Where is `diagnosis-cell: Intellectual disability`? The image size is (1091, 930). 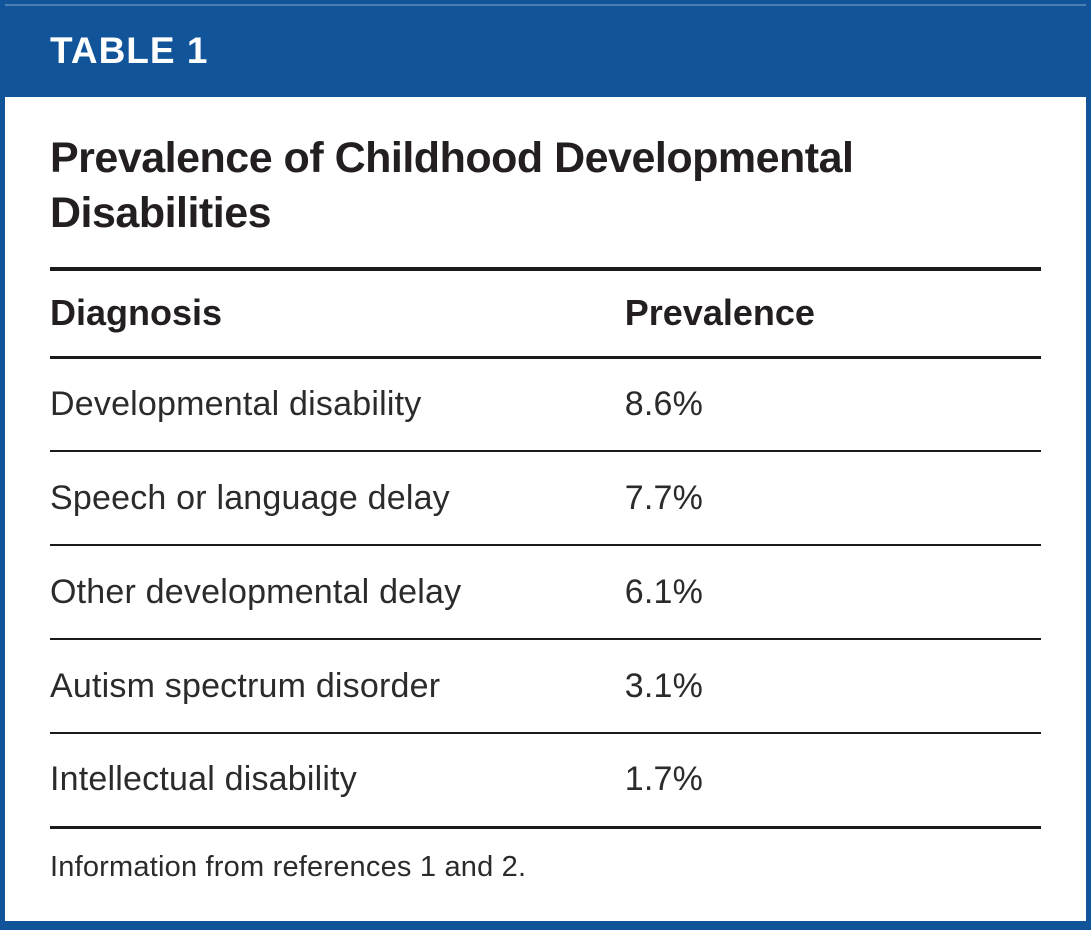 diagnosis-cell: Intellectual disability is located at coordinates (203, 779).